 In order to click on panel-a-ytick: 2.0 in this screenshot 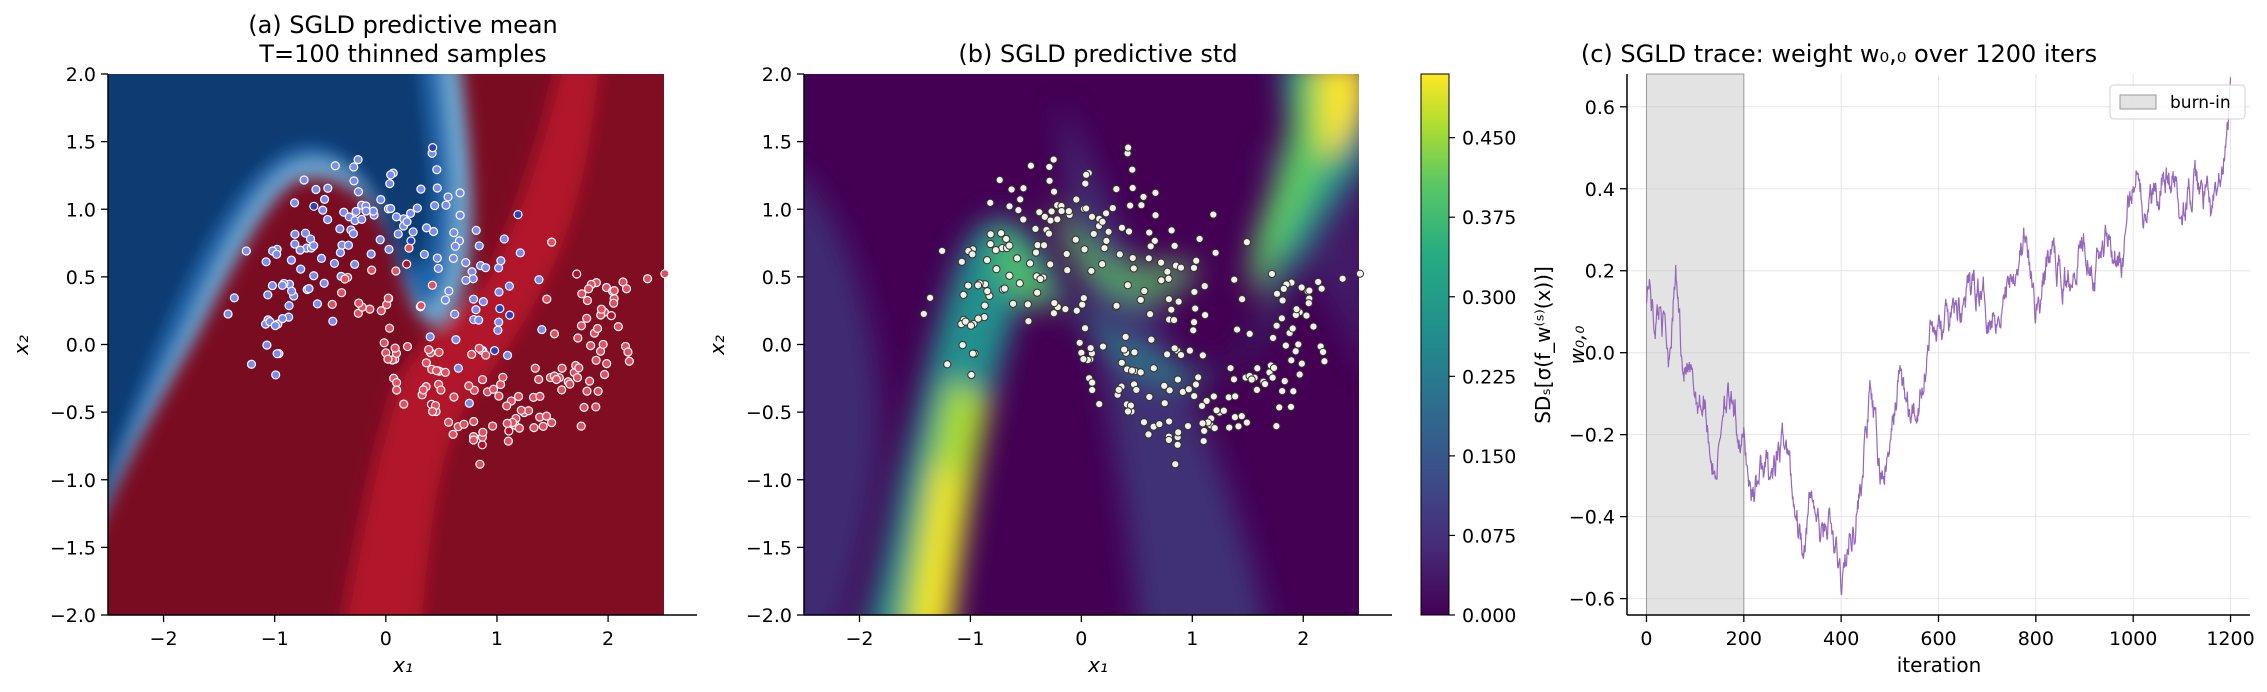, I will do `click(81, 75)`.